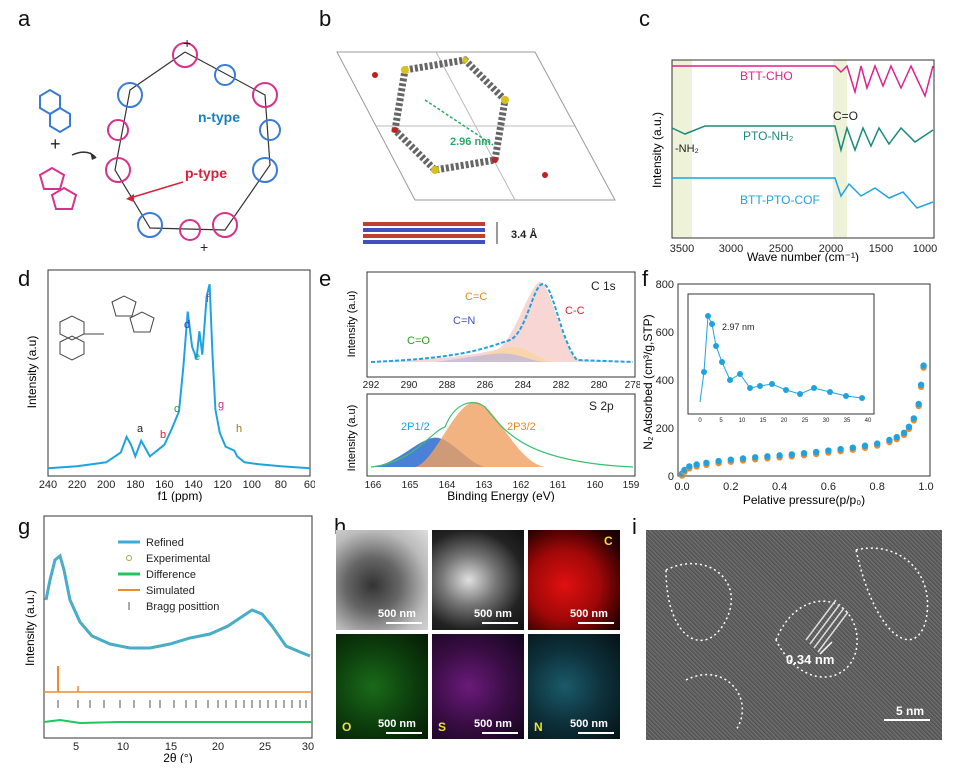  What do you see at coordinates (524, 234) in the screenshot?
I see `stacking-distance: 3.4 Å` at bounding box center [524, 234].